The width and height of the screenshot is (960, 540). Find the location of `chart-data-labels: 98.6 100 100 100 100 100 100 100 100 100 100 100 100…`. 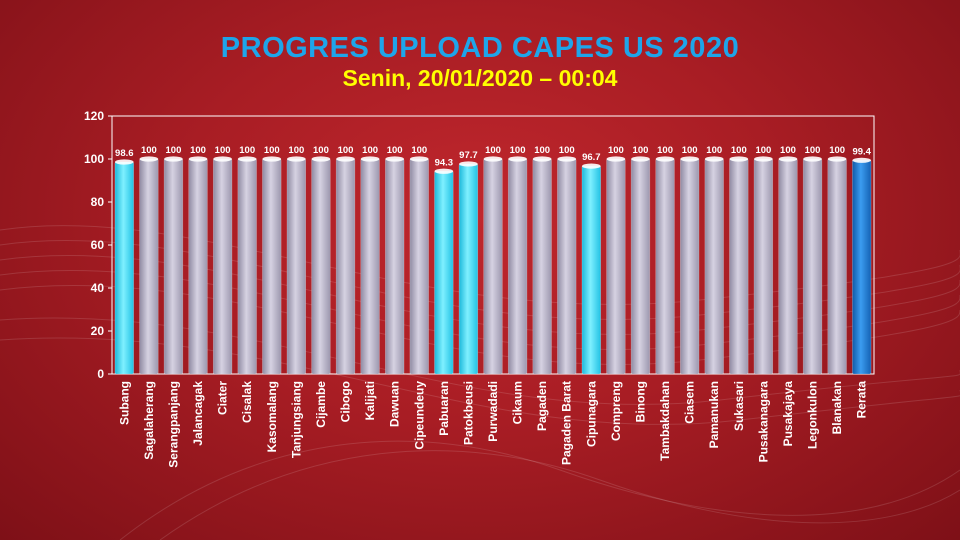

chart-data-labels: 98.6 100 100 100 100 100 100 100 100 100 100 100 100… is located at coordinates (493, 156).